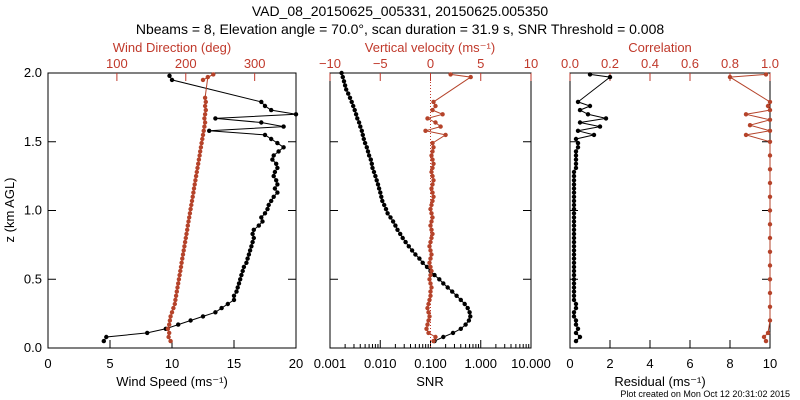 The height and width of the screenshot is (400, 800). What do you see at coordinates (729, 363) in the screenshot?
I see `x-tick-label: 8` at bounding box center [729, 363].